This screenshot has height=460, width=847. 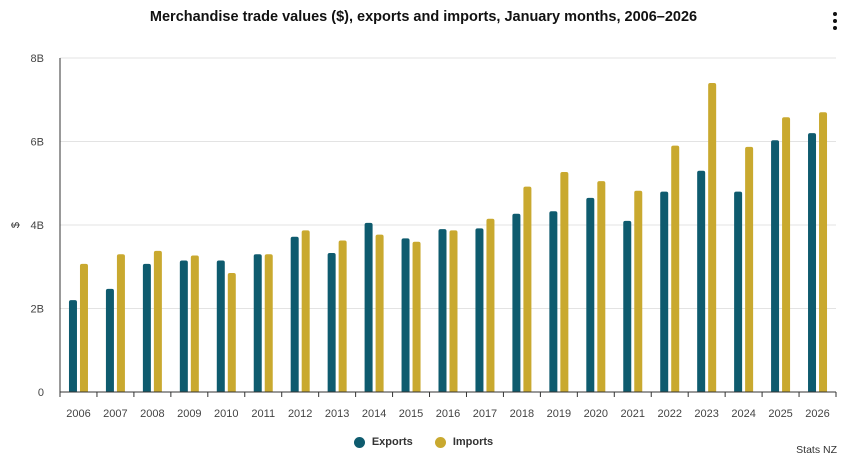 I want to click on bar-exports-2013, so click(x=331, y=322).